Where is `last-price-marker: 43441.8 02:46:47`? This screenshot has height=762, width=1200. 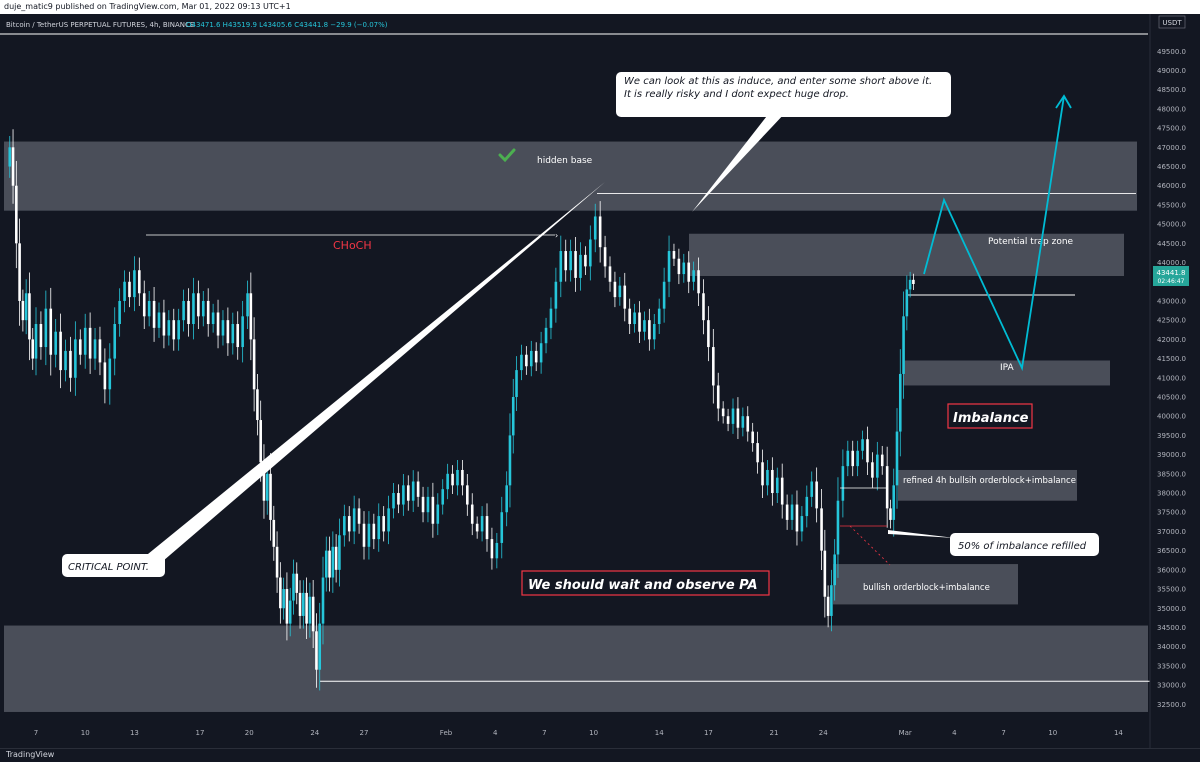 last-price-marker: 43441.8 02:46:47 is located at coordinates (1171, 276).